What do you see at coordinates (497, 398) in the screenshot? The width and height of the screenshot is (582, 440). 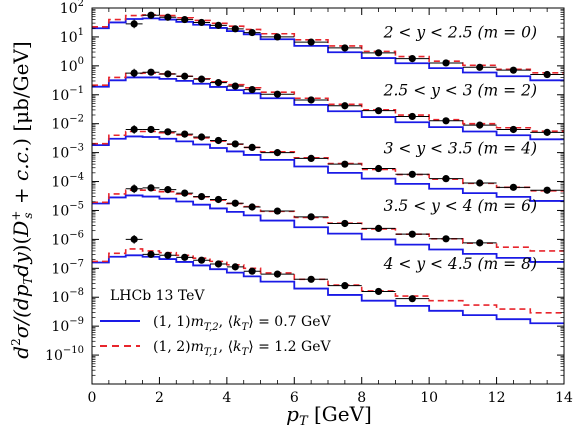 I see `x-tick-label: 12` at bounding box center [497, 398].